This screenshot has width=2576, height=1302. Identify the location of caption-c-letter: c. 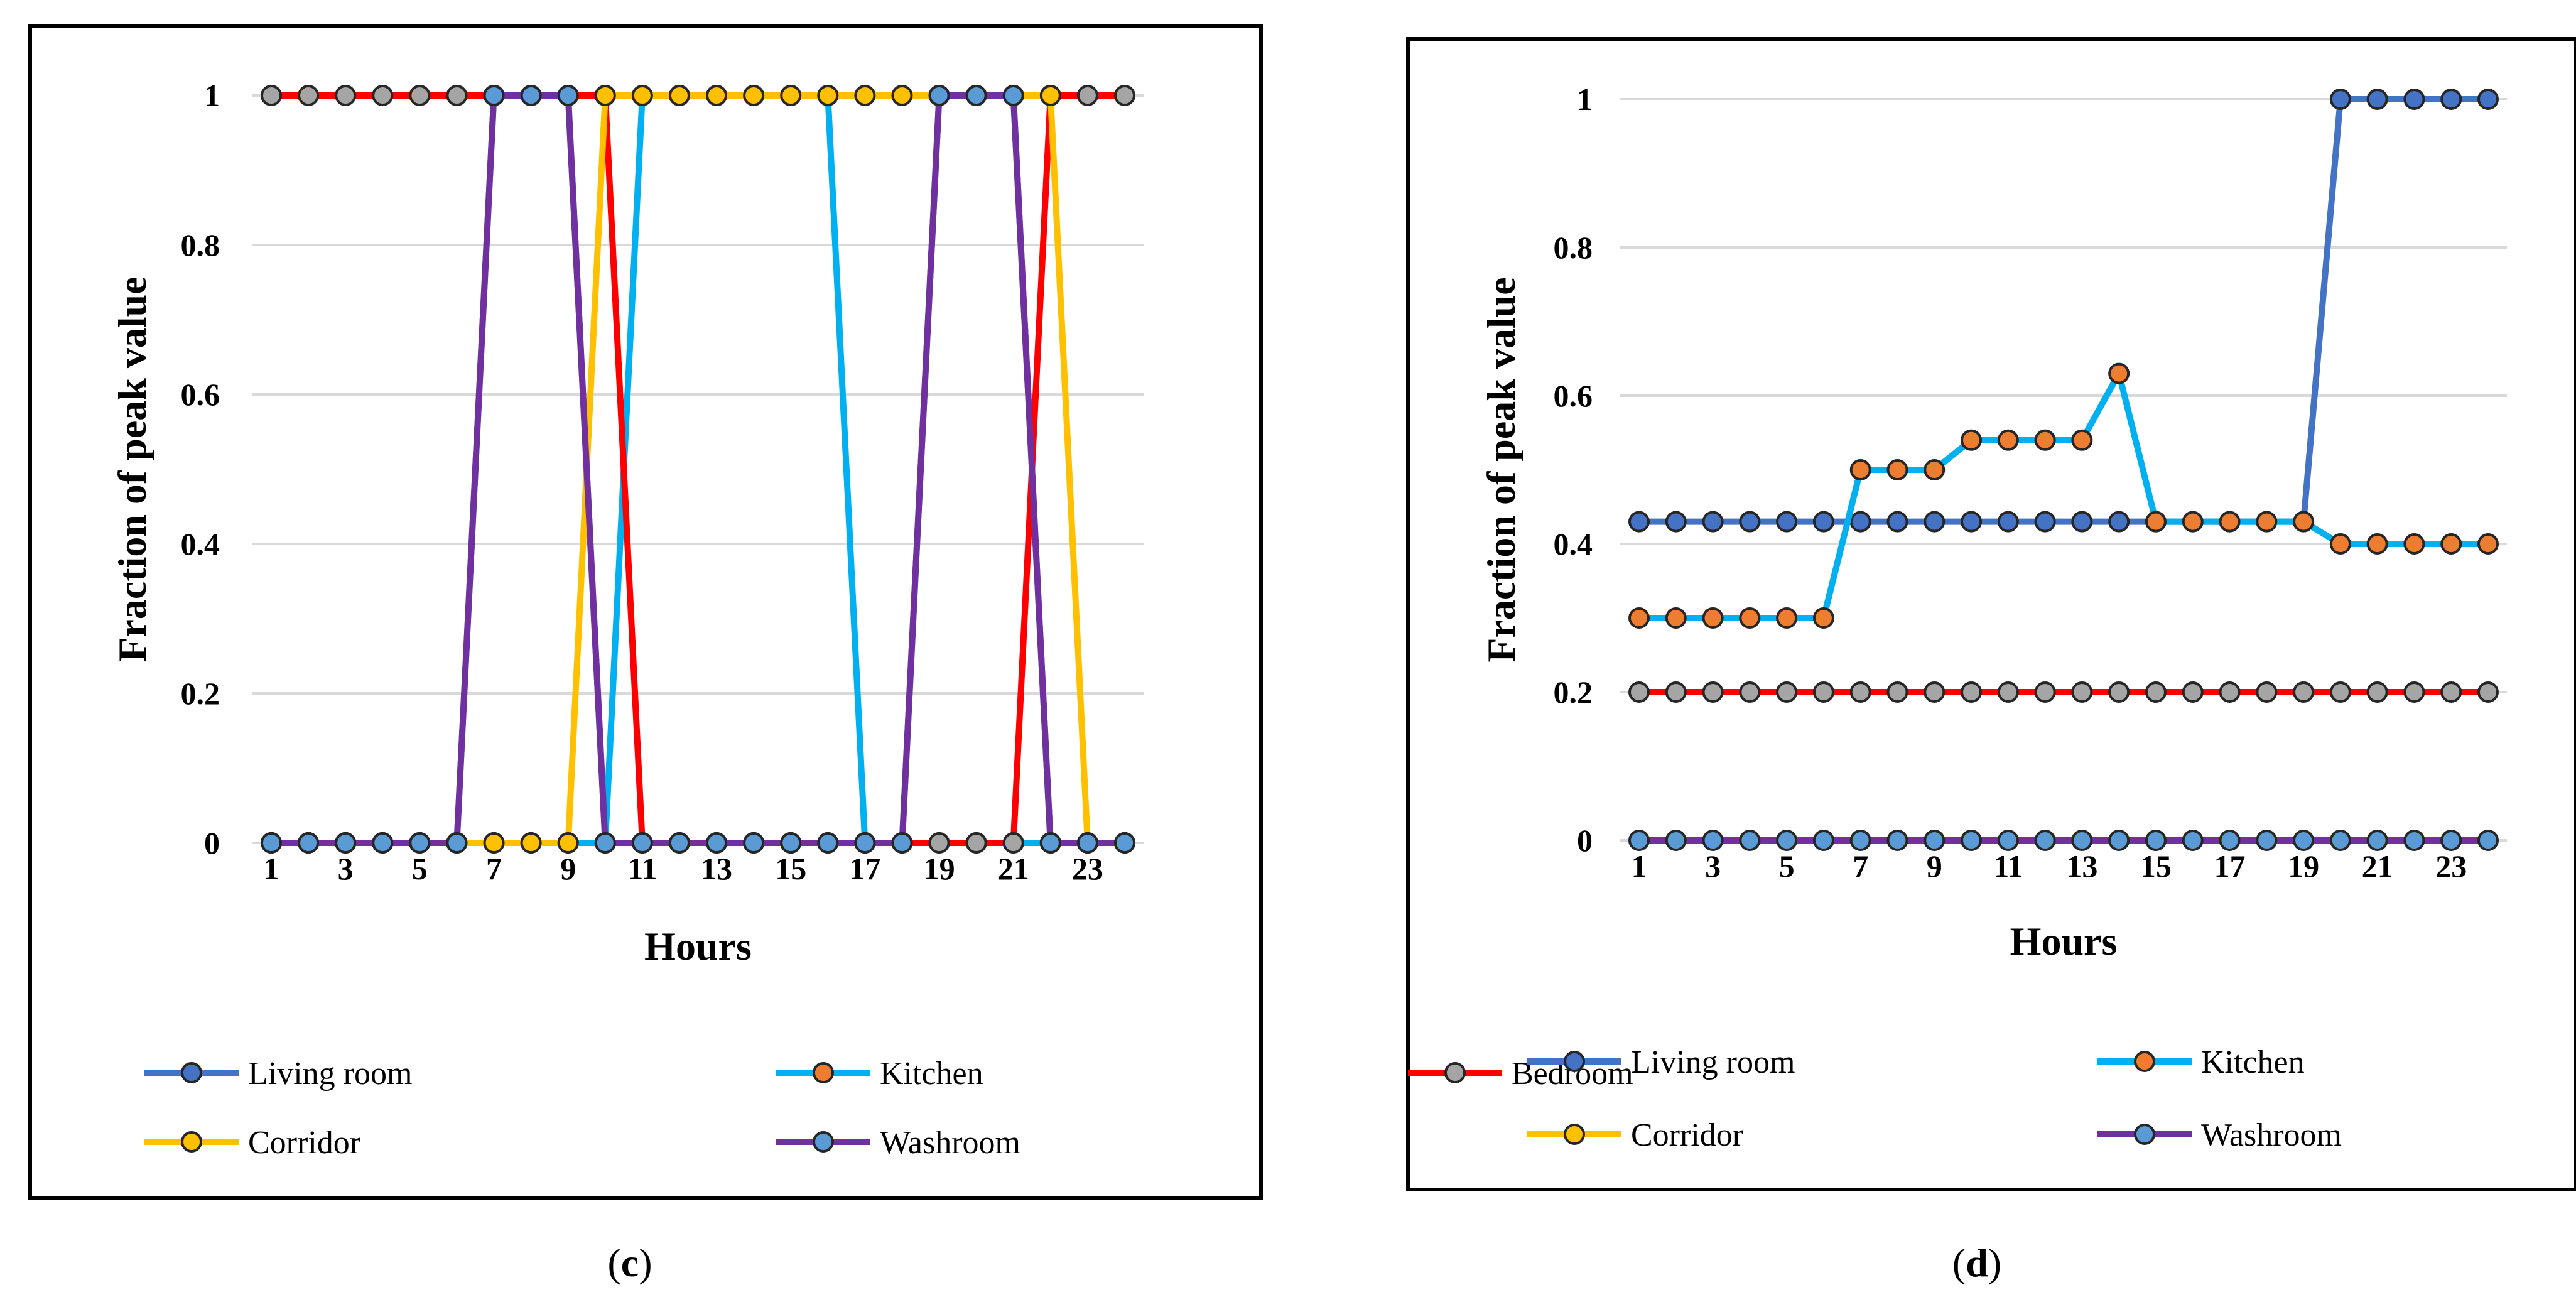
(630, 1263).